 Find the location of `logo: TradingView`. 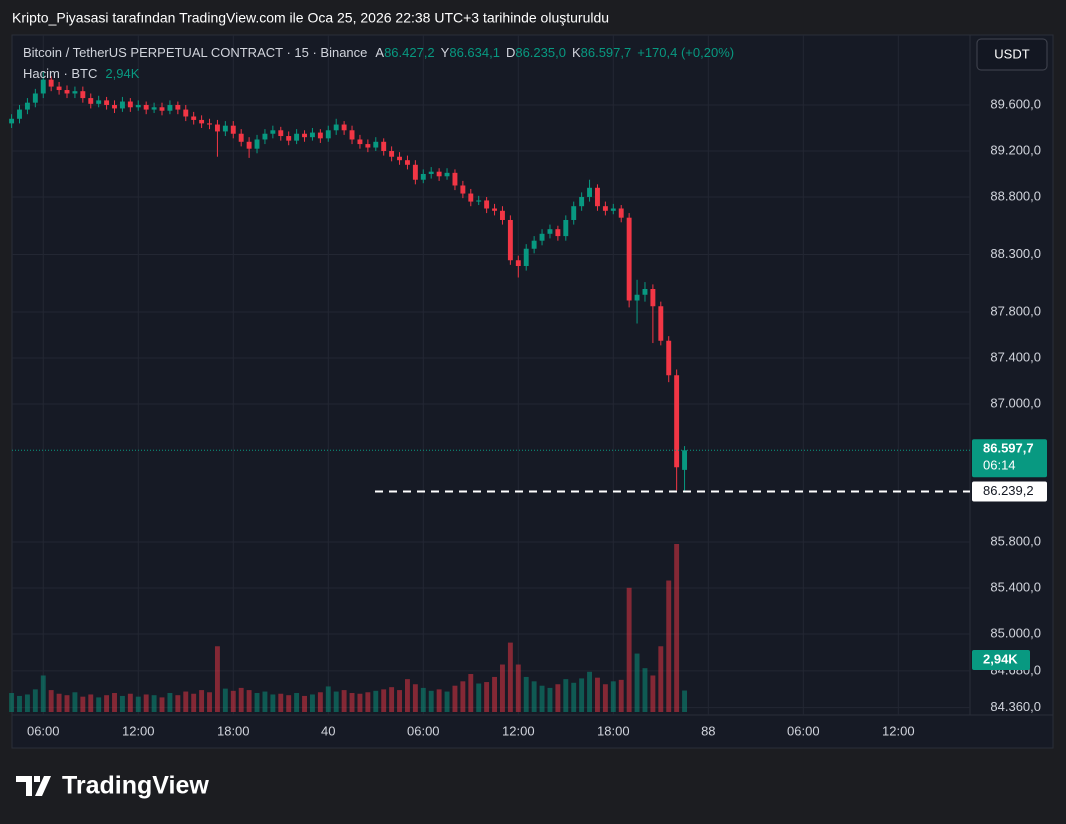

logo: TradingView is located at coordinates (112, 786).